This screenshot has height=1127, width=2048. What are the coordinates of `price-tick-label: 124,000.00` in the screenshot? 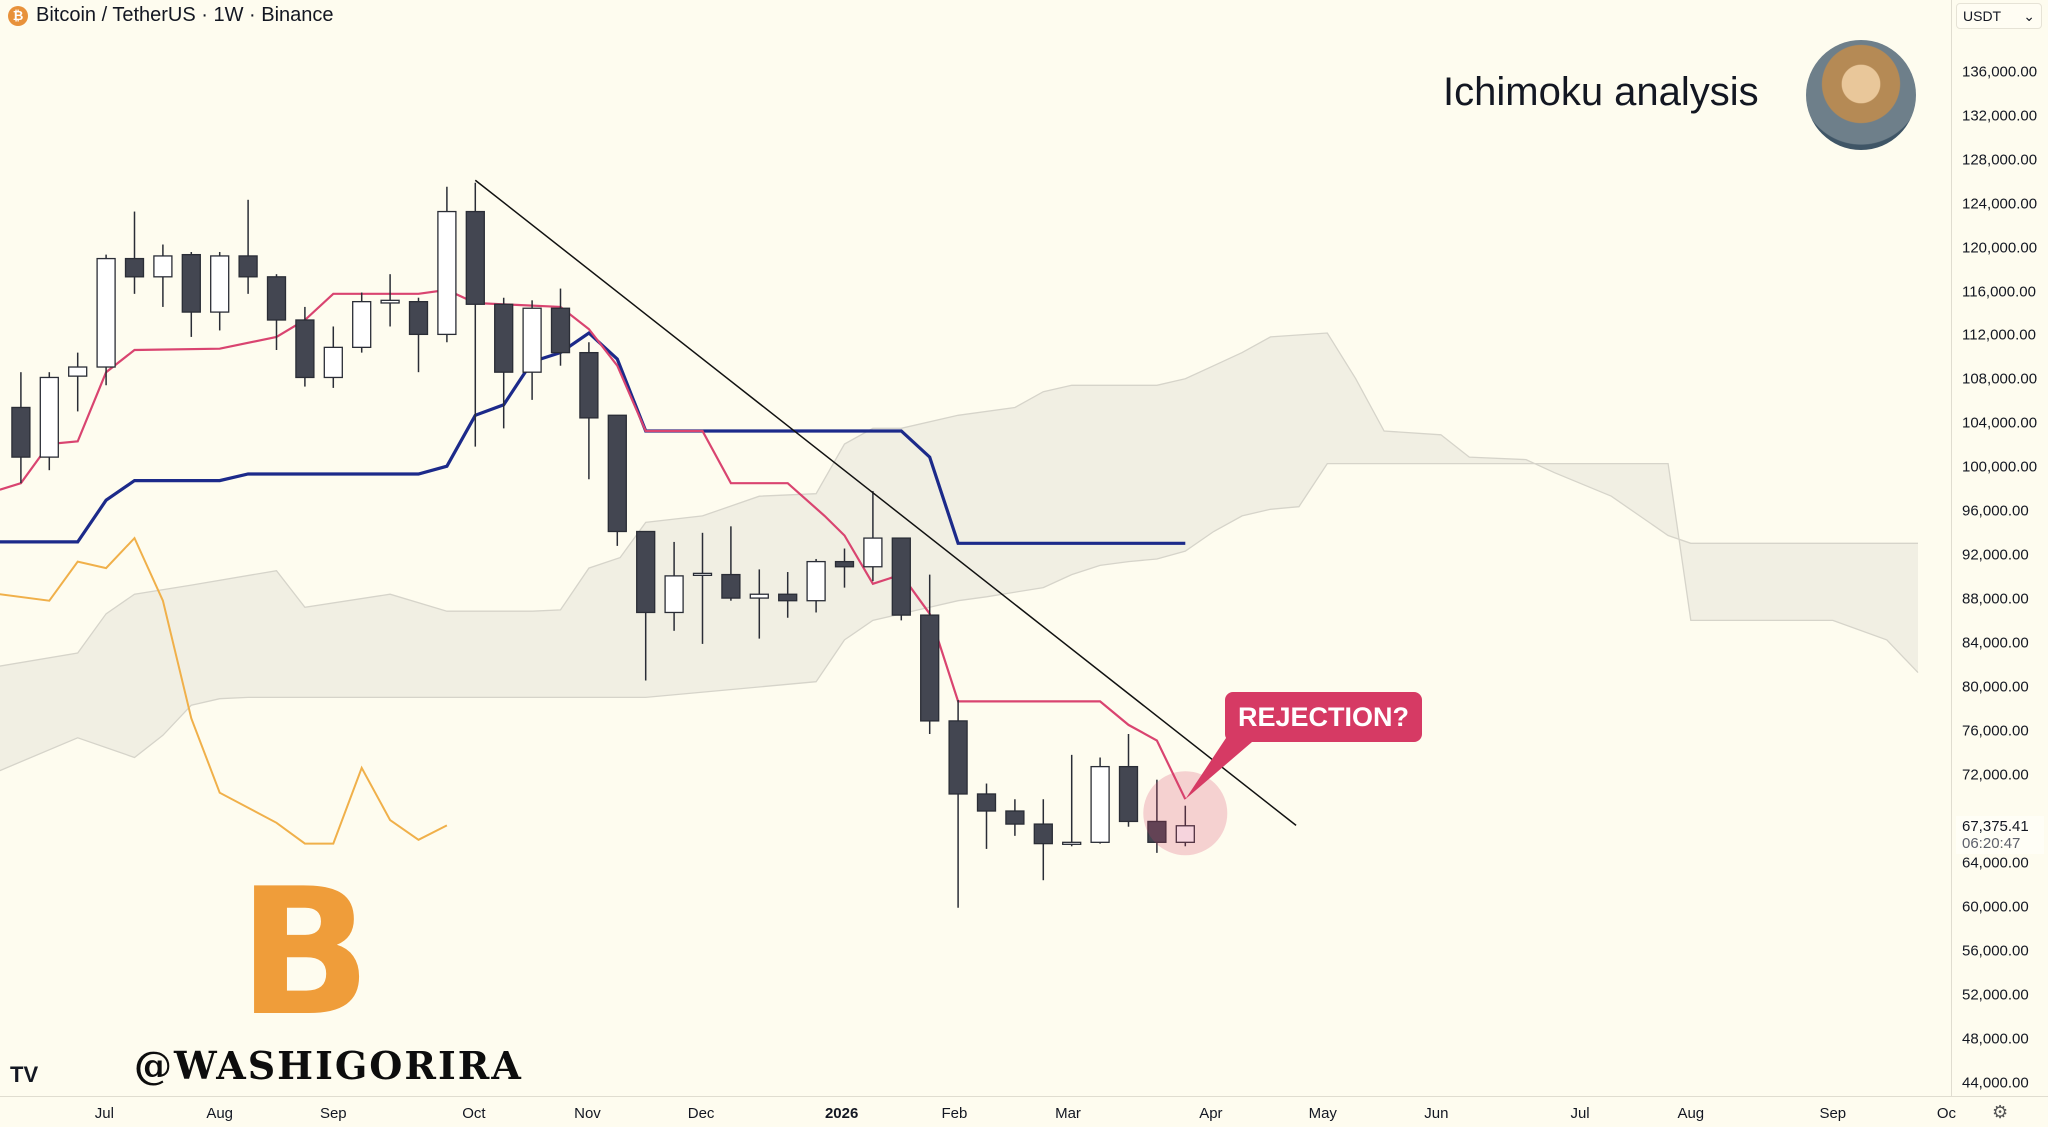 It's located at (2000, 204).